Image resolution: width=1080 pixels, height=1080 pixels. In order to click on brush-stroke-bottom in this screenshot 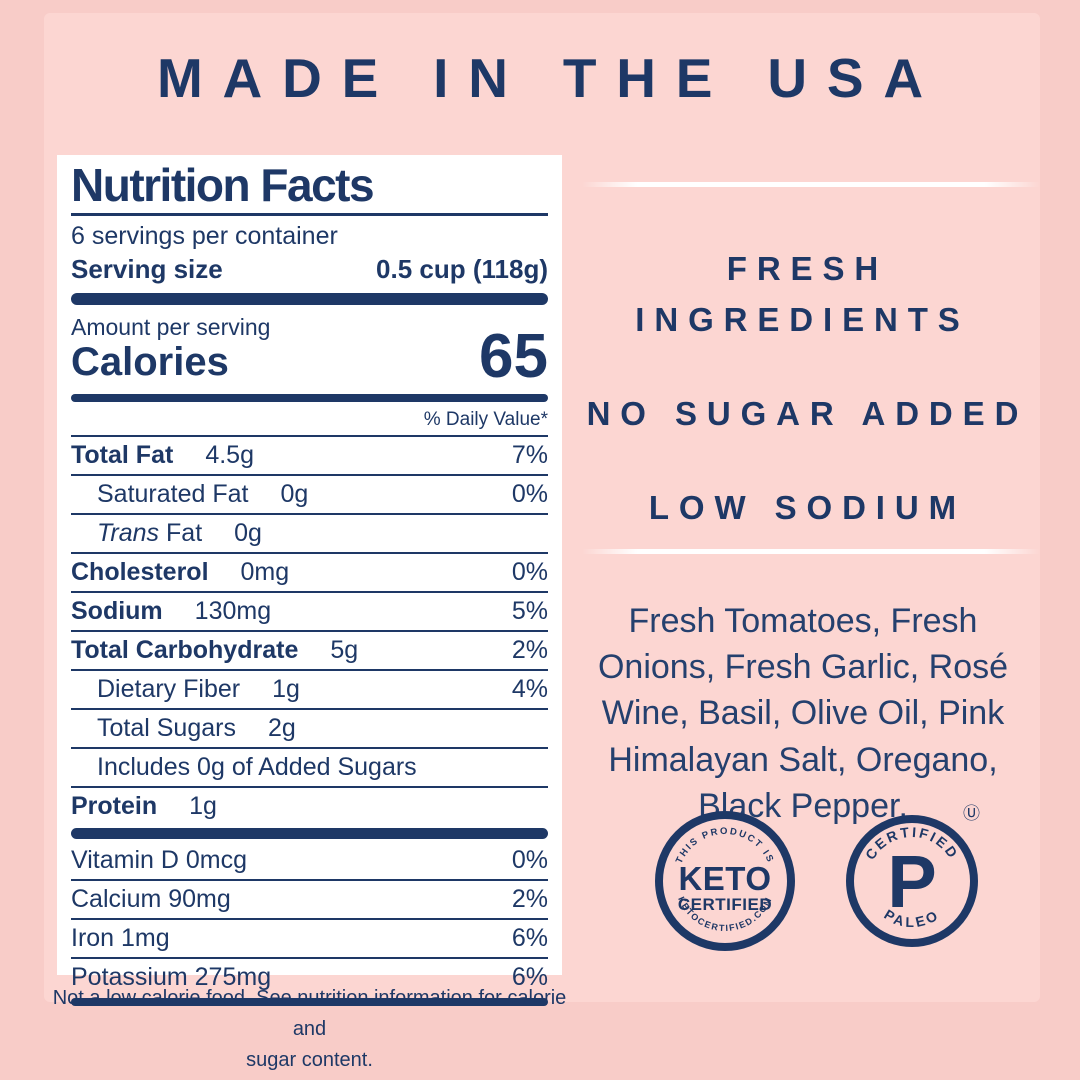, I will do `click(811, 551)`.